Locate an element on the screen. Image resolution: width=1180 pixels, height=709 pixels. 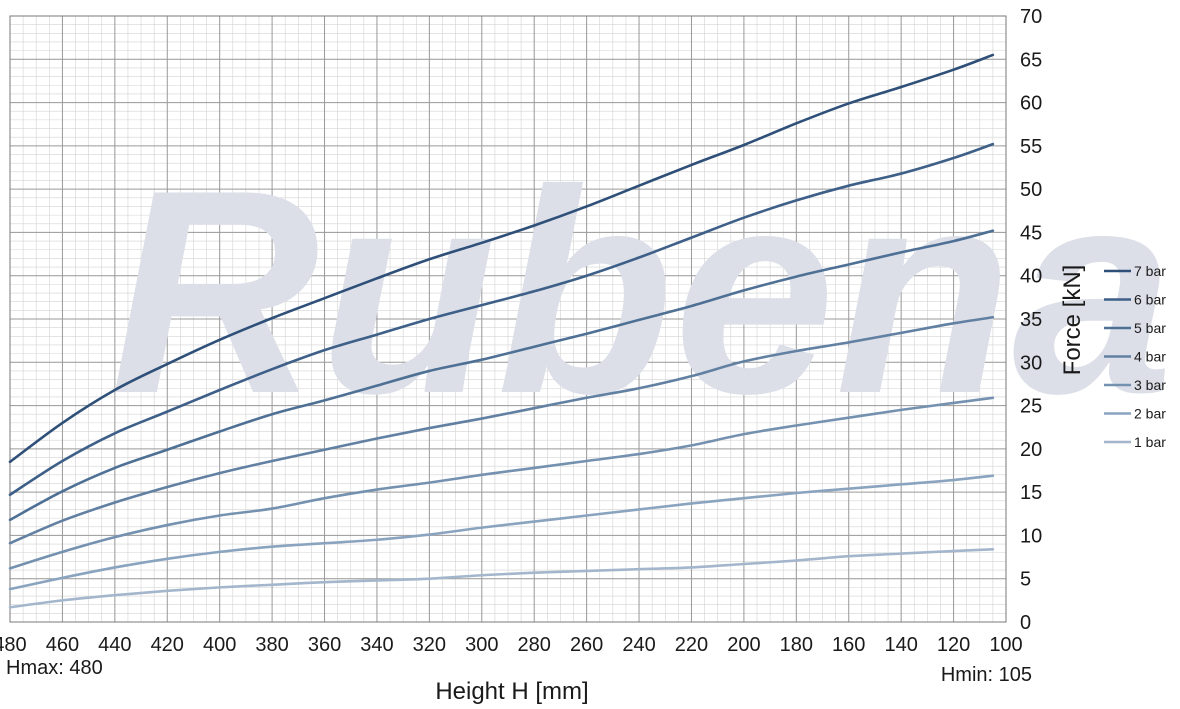
legend-label: 4 bar is located at coordinates (1150, 357).